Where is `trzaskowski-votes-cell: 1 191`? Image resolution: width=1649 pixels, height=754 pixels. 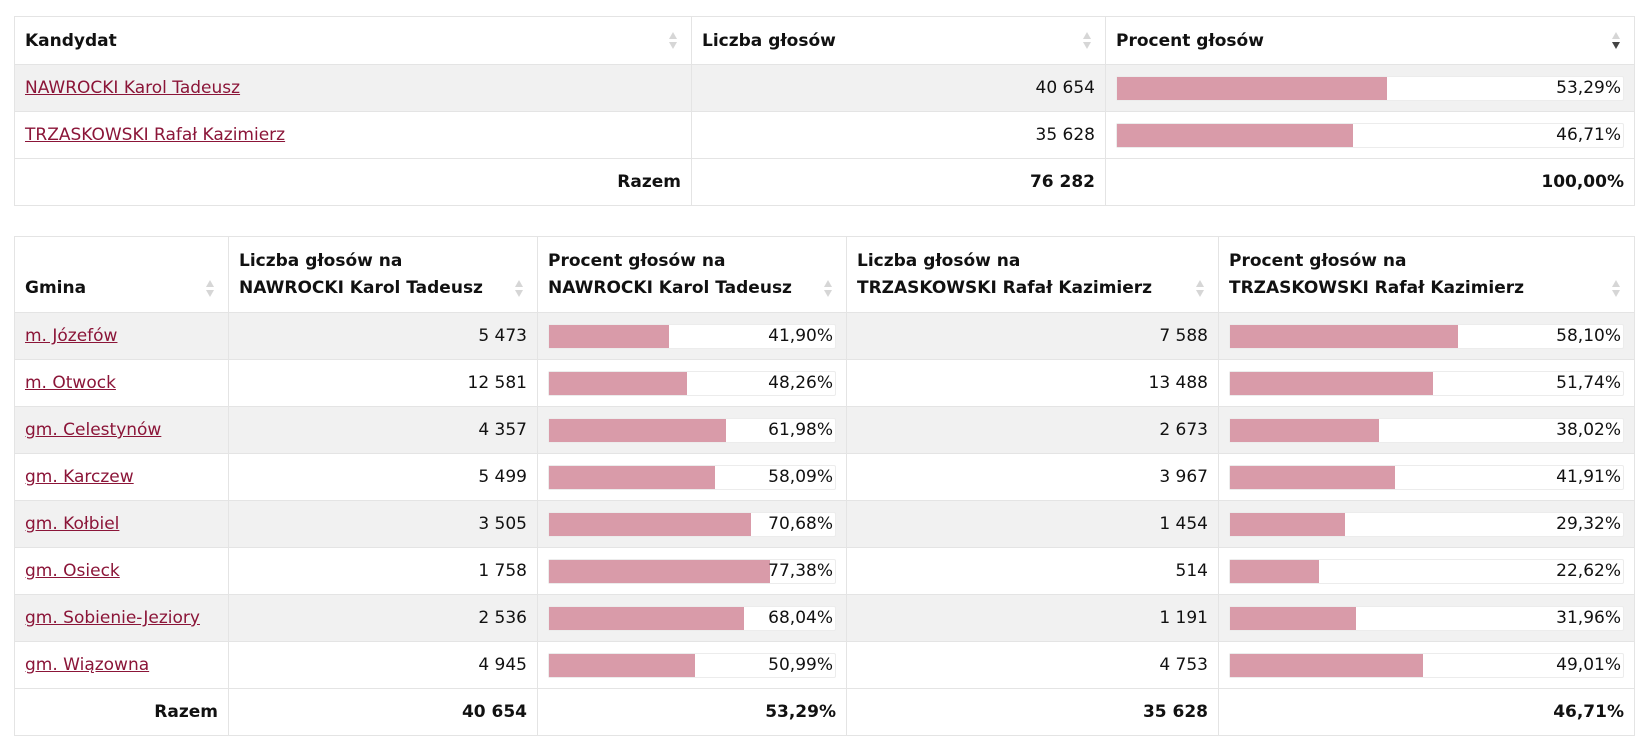
trzaskowski-votes-cell: 1 191 is located at coordinates (1032, 618).